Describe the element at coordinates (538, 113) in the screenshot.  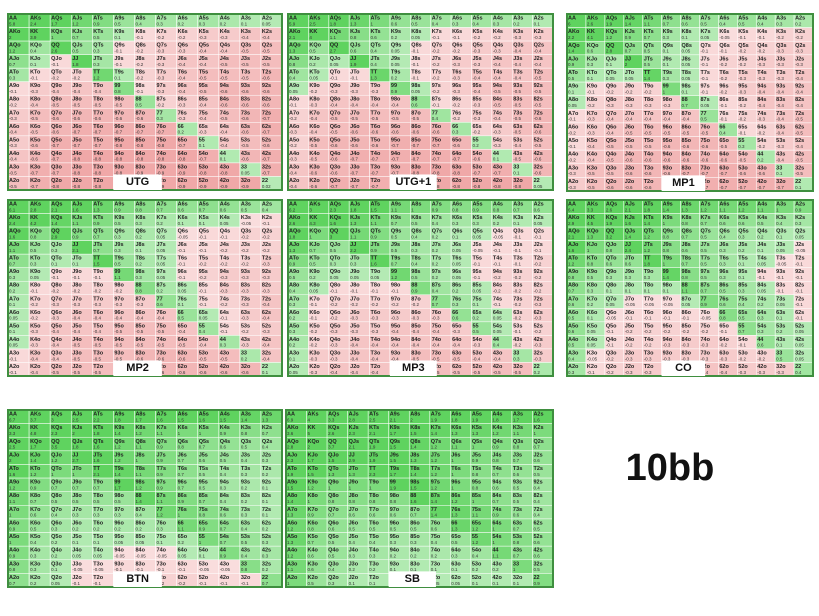
I see `hand-name: 72s` at that location.